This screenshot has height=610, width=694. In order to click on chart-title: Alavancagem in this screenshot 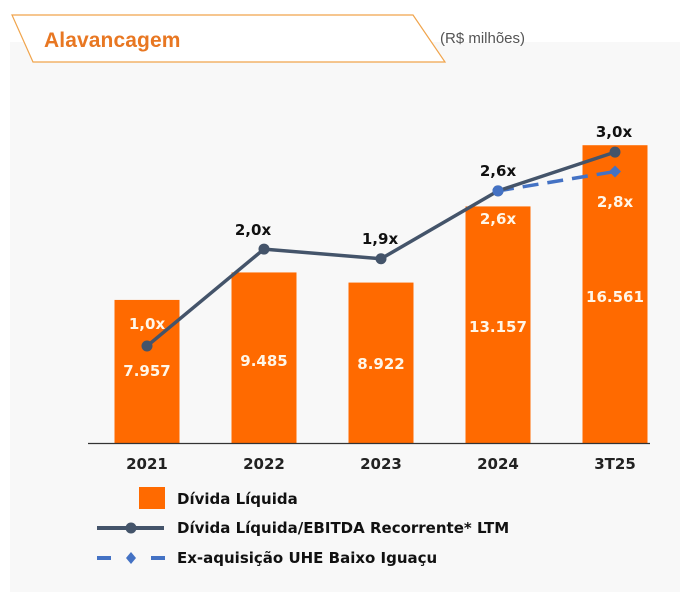, I will do `click(112, 40)`.